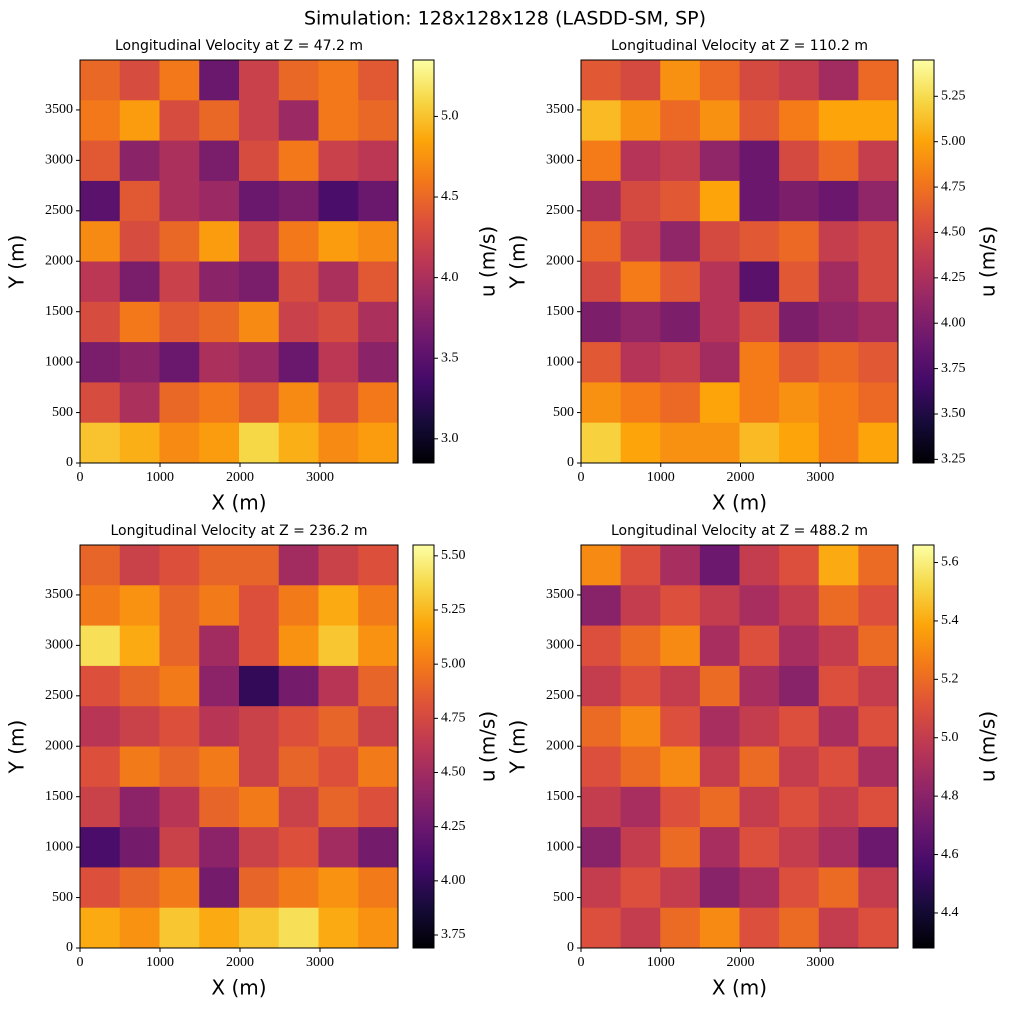  Describe the element at coordinates (953, 322) in the screenshot. I see `colorbar-tick-label: 4.00` at that location.